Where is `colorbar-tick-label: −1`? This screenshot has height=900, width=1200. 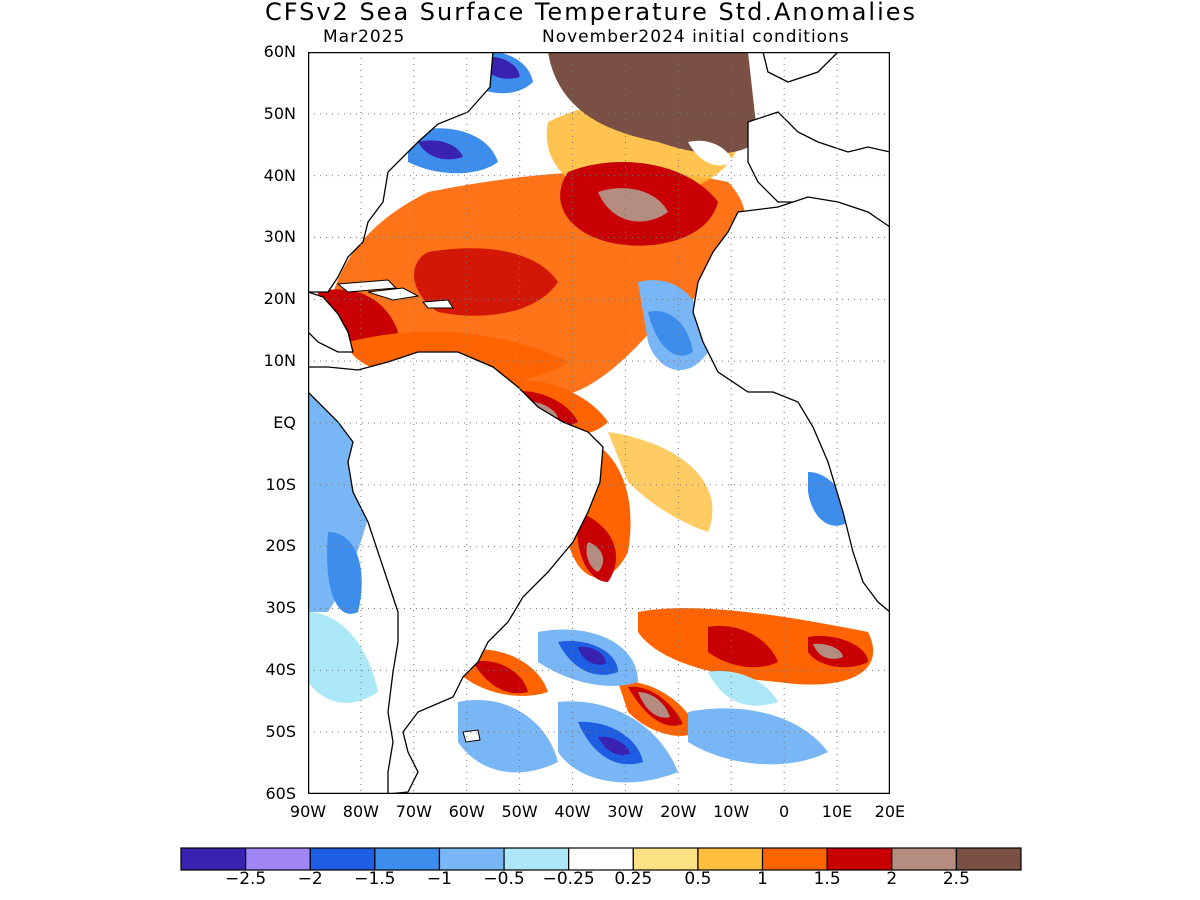 colorbar-tick-label: −1 is located at coordinates (439, 879).